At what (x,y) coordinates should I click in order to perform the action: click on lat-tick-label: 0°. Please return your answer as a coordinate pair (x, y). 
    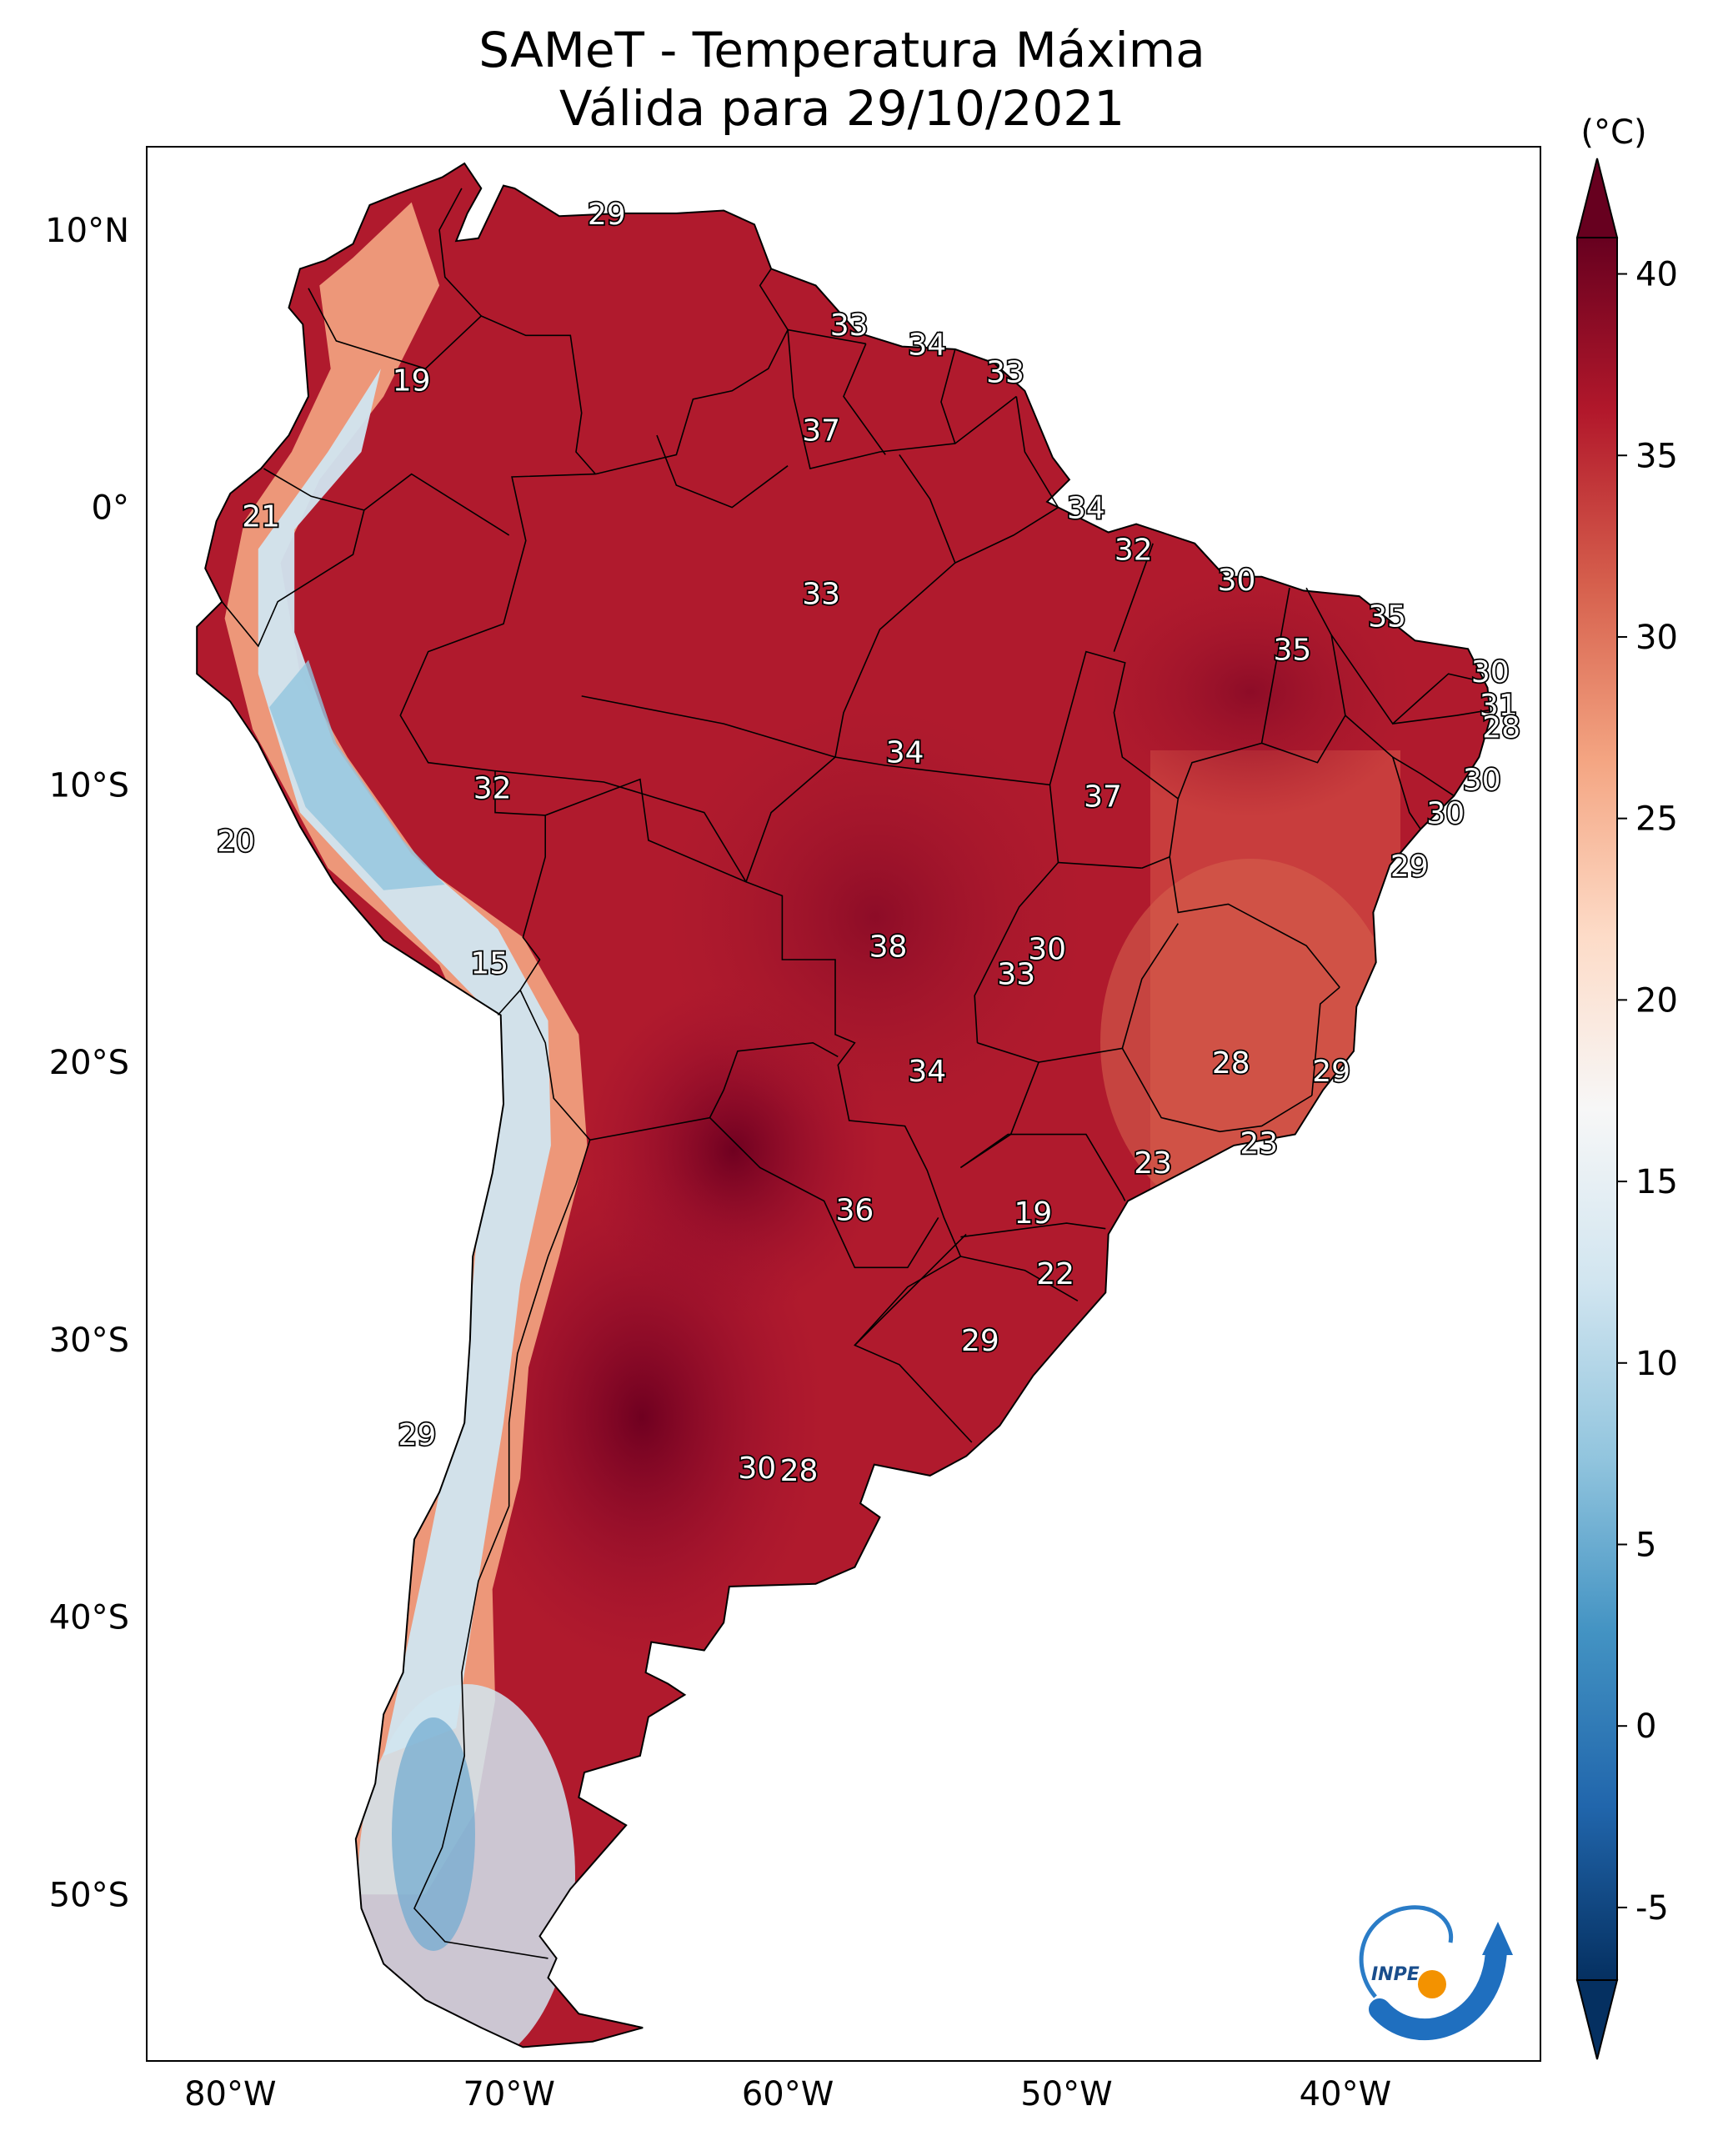
    Looking at the image, I should click on (110, 509).